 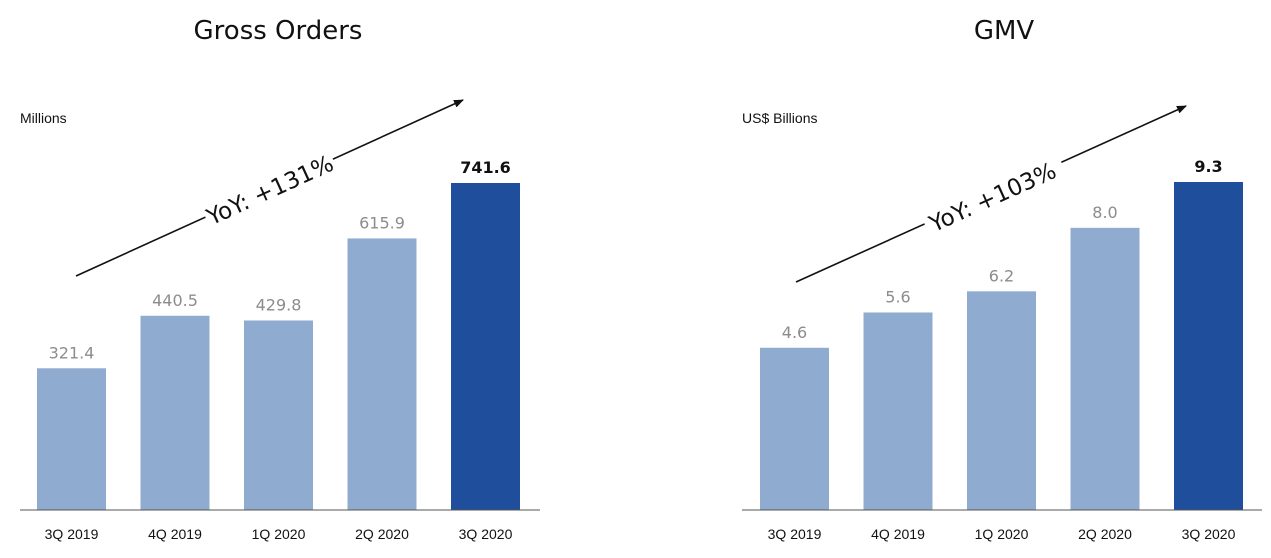 I want to click on gross-orders-category-label-2: 4Q 2019, so click(x=175, y=534).